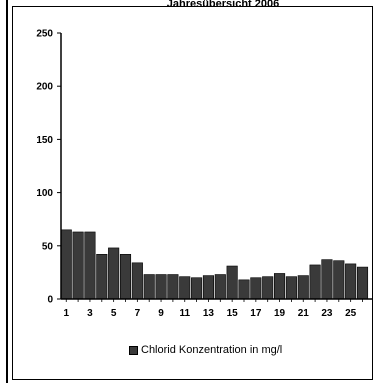  What do you see at coordinates (44, 34) in the screenshot?
I see `y-tick-label-250: 250` at bounding box center [44, 34].